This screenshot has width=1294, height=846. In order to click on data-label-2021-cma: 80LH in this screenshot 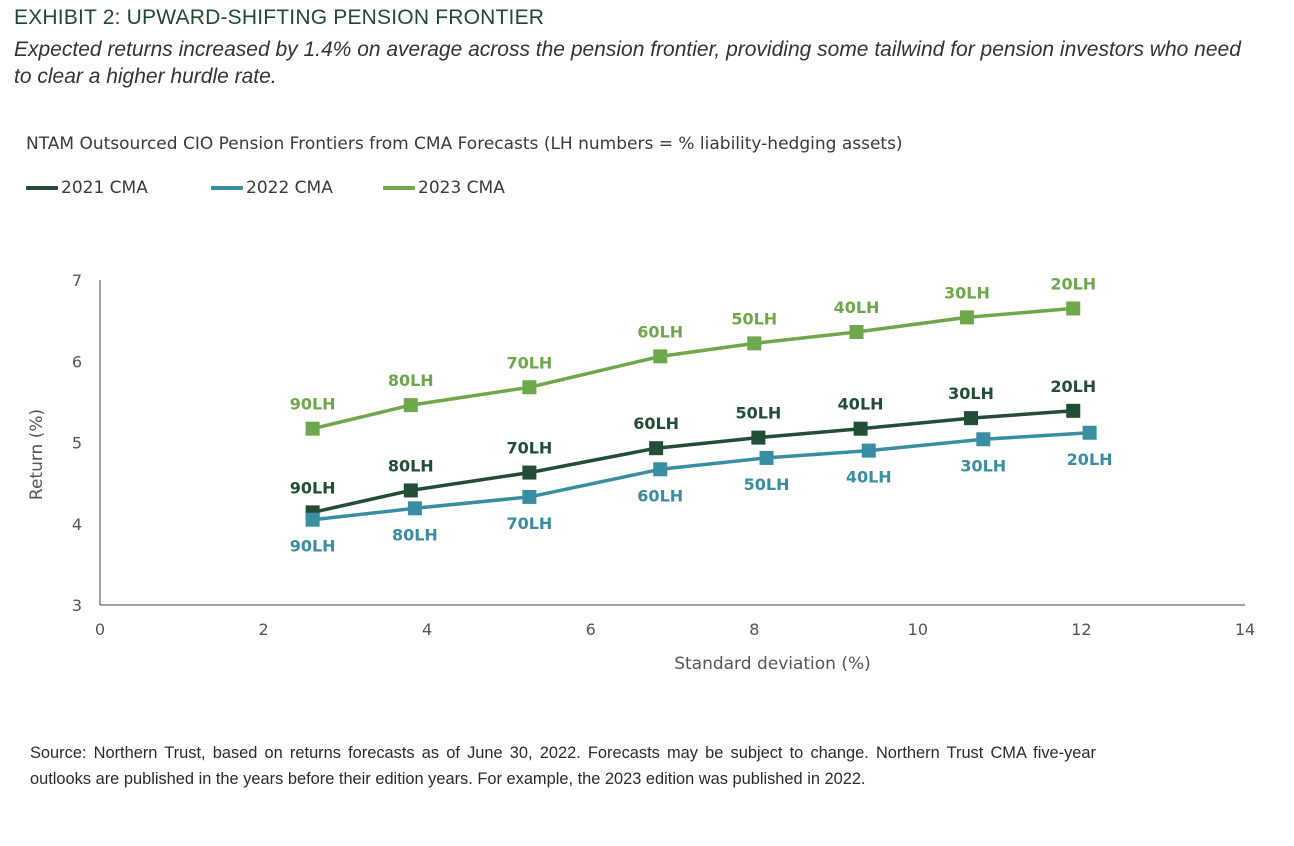, I will do `click(411, 465)`.